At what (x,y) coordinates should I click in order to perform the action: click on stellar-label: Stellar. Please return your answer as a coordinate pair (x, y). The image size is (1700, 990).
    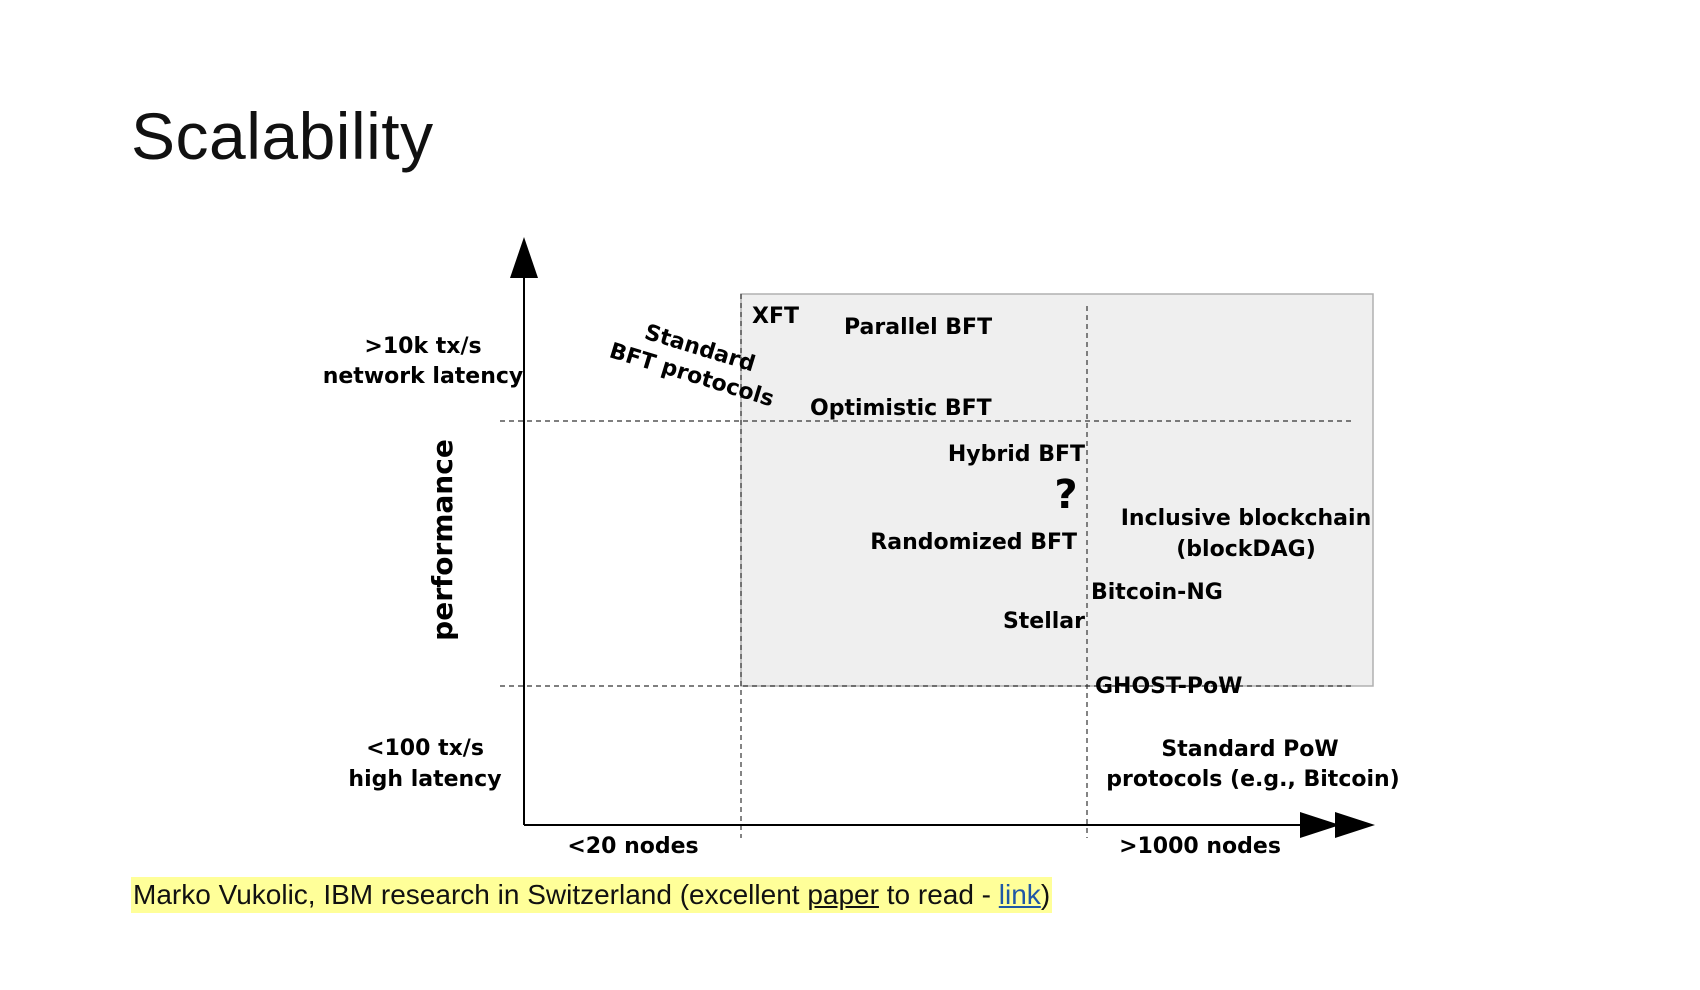
    Looking at the image, I should click on (1044, 621).